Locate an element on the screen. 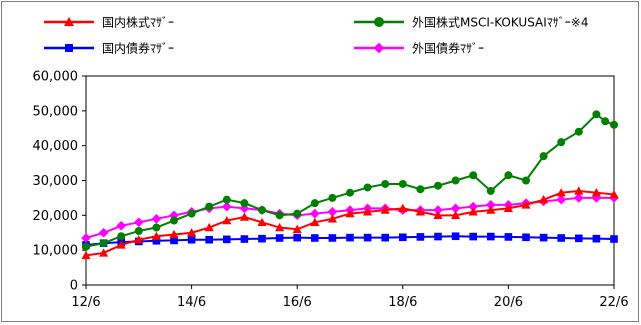 The image size is (641, 325). x-tick-label: 12/6 is located at coordinates (85, 302).